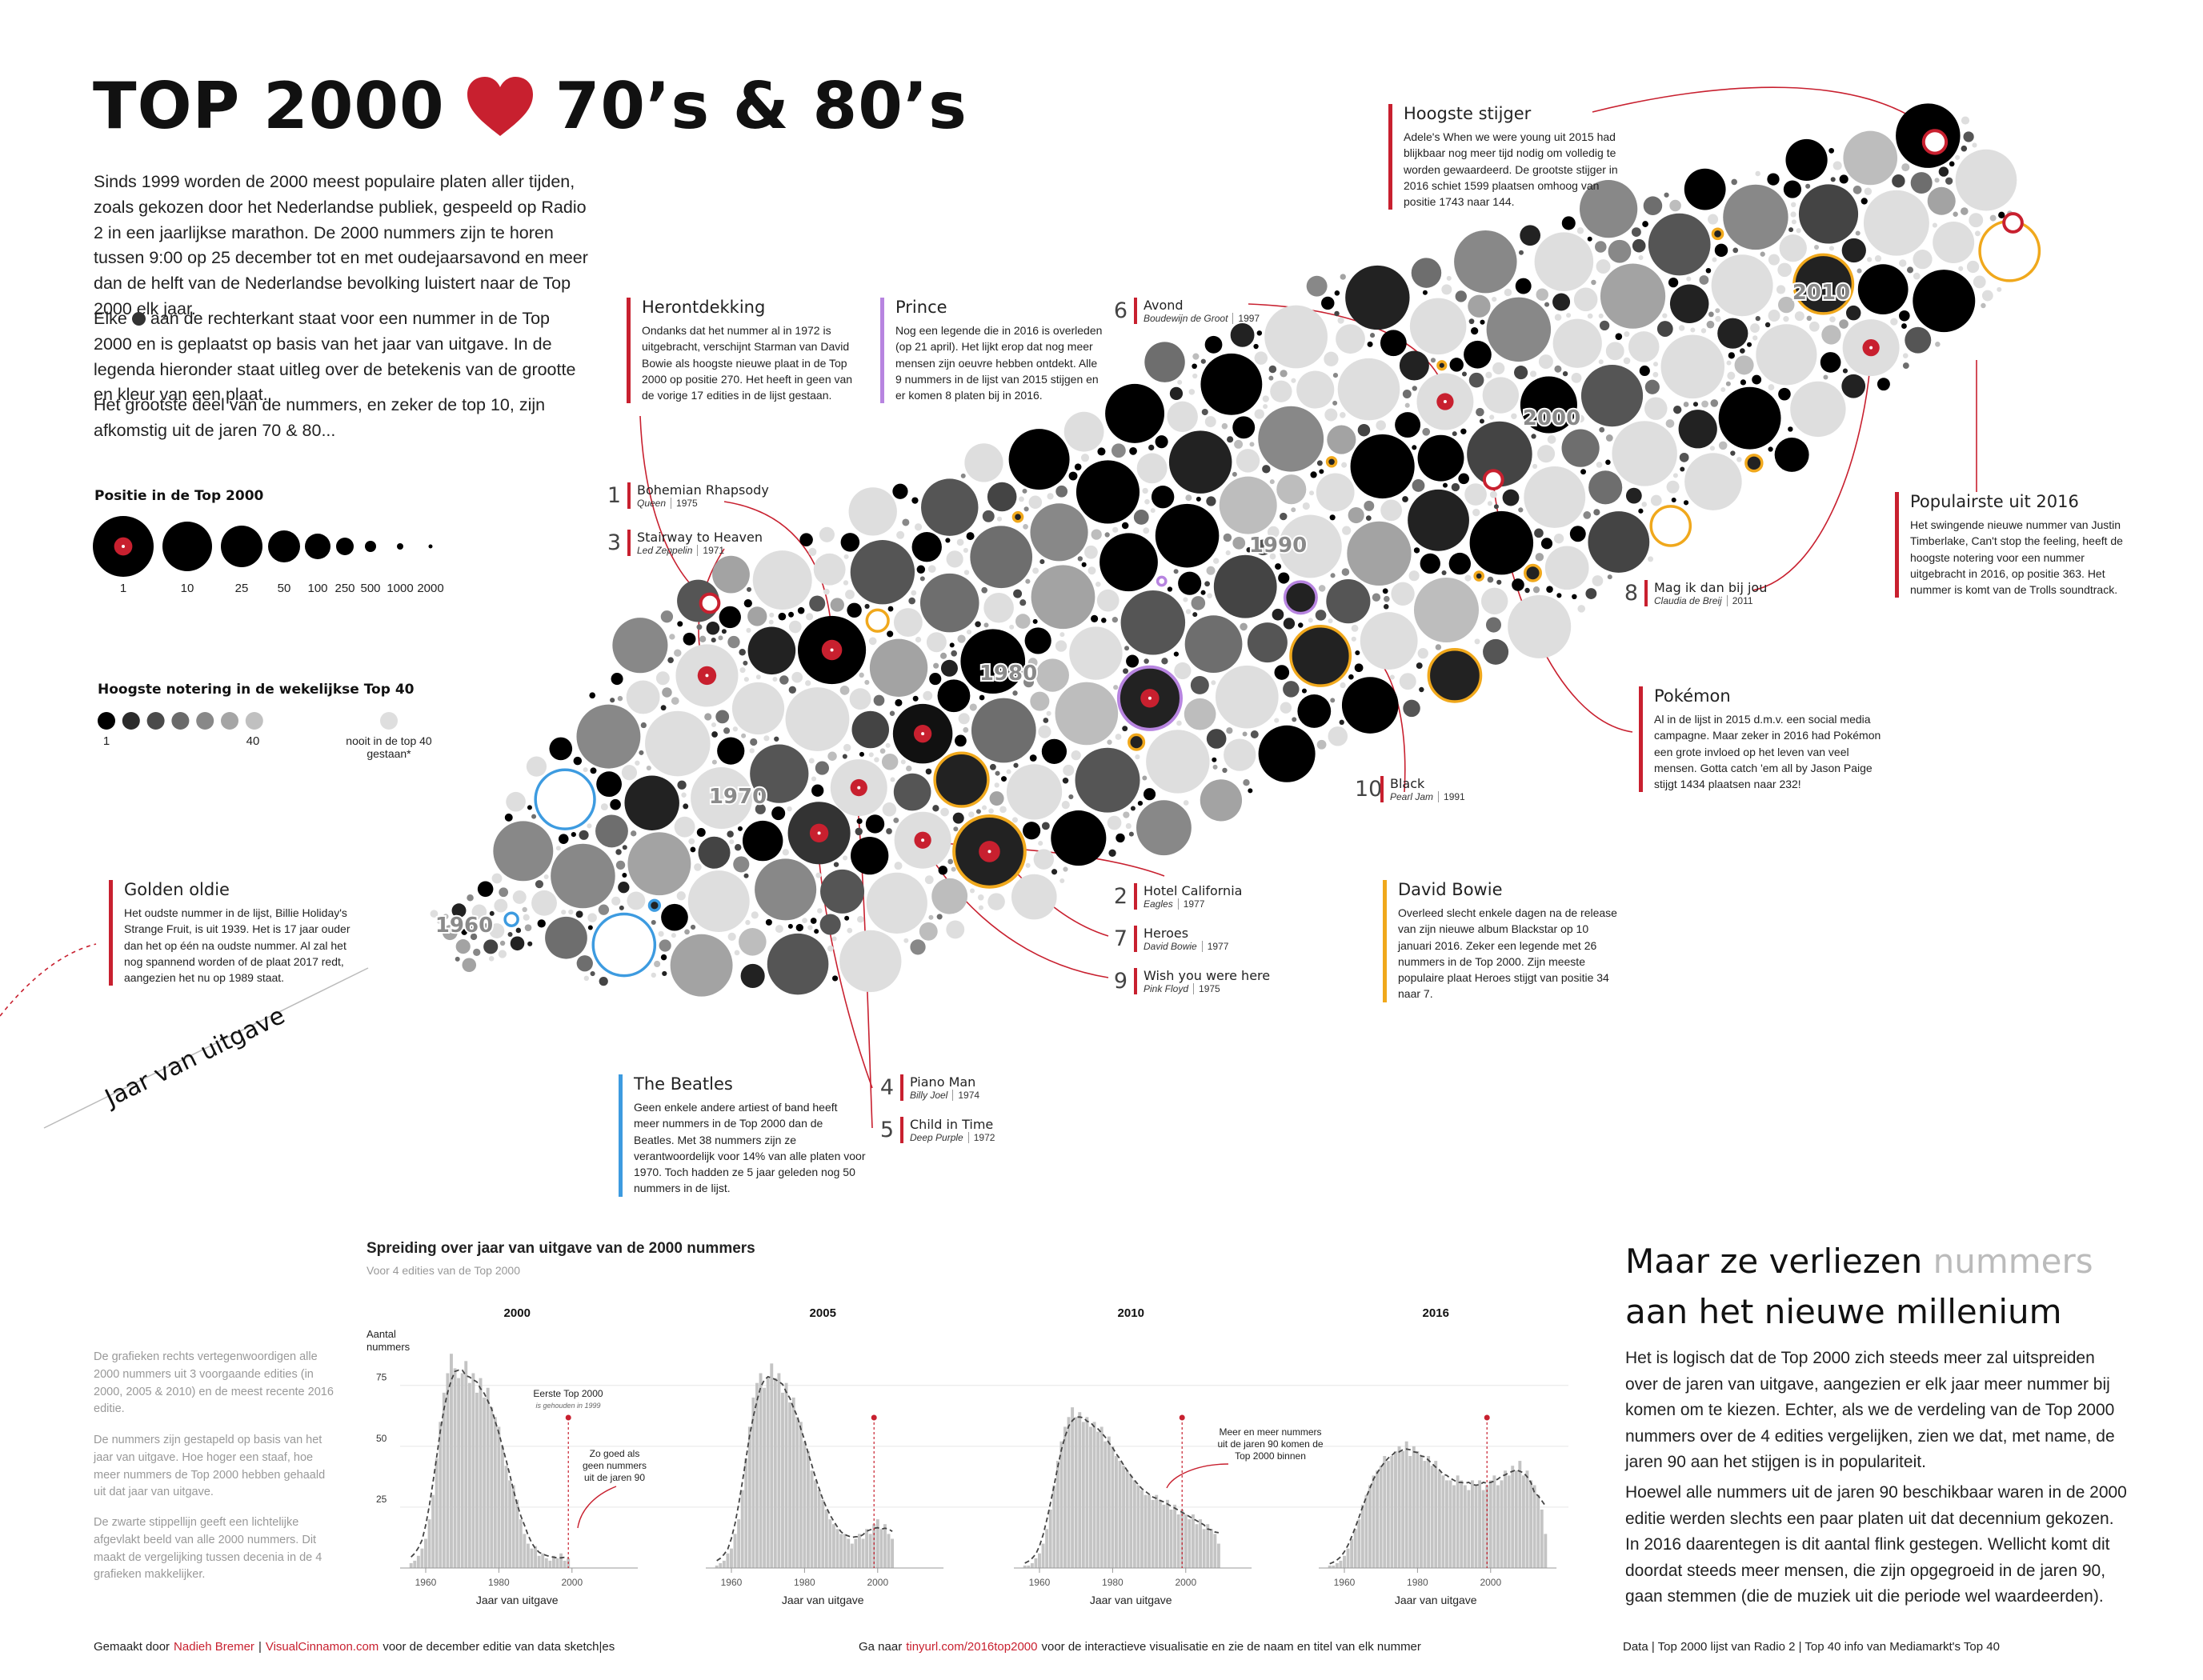 The width and height of the screenshot is (2203, 1680). What do you see at coordinates (1197, 311) in the screenshot?
I see `song-info: Avond Boudewijn de Groot 1997` at bounding box center [1197, 311].